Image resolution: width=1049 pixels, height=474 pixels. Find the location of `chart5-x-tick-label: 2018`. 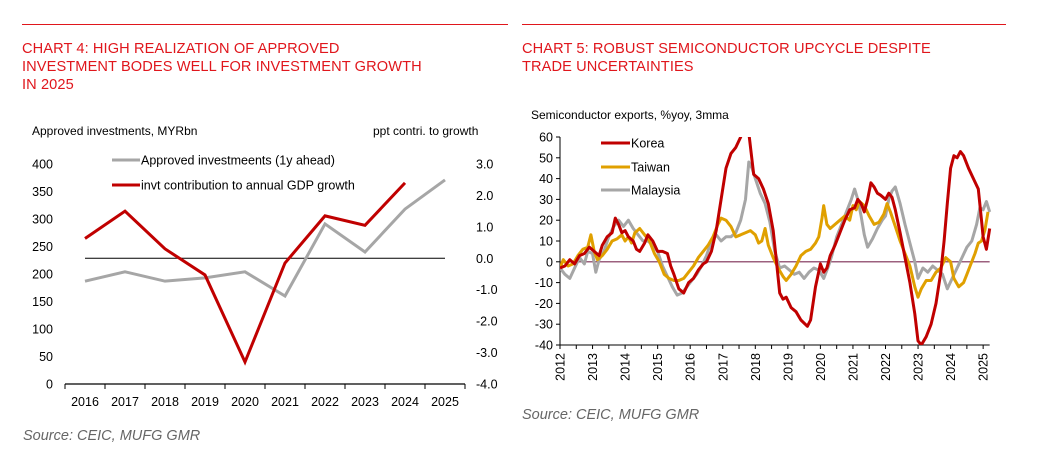

chart5-x-tick-label: 2018 is located at coordinates (756, 367).